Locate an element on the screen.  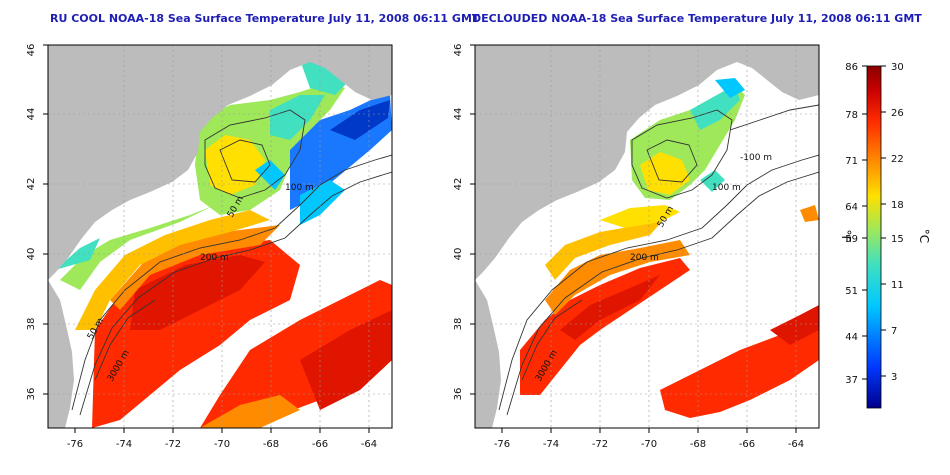
celsius-tick: 30 is located at coordinates (897, 67).